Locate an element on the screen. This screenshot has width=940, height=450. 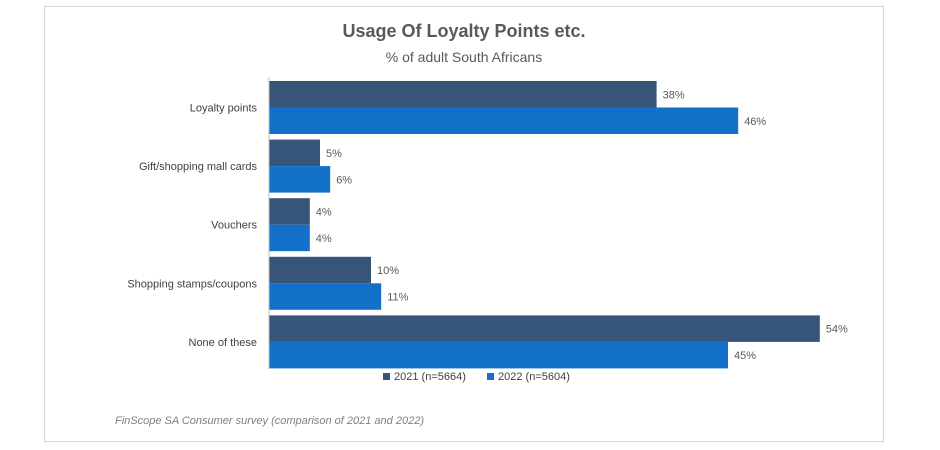
category-label: Loyalty points is located at coordinates (224, 109).